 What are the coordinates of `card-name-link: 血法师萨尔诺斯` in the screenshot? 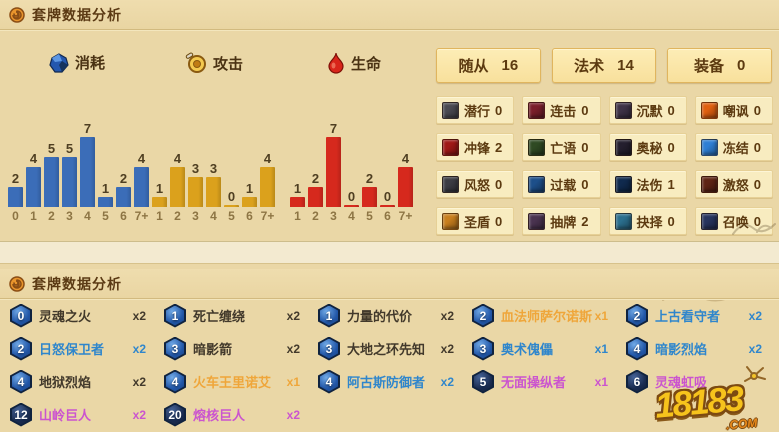 It's located at (547, 316).